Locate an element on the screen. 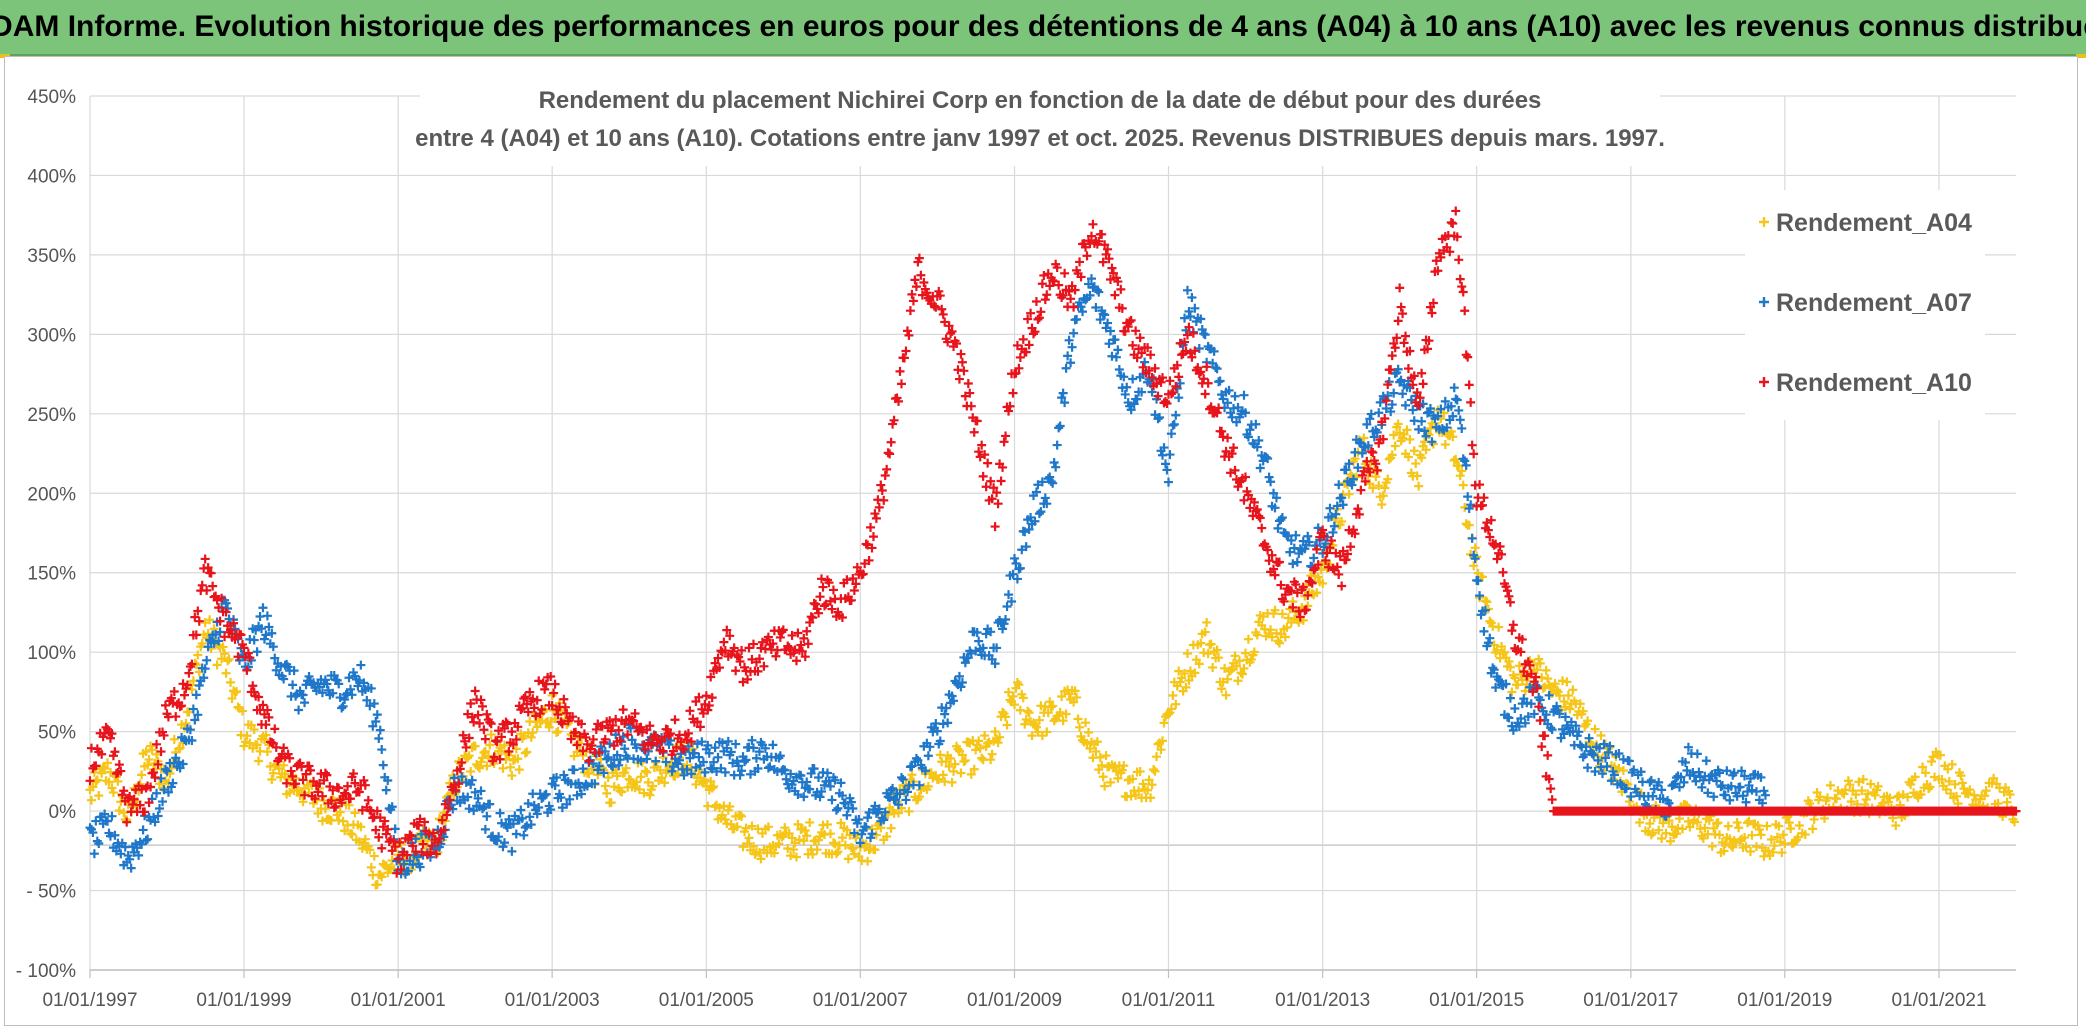  legend-background is located at coordinates (1865, 305).